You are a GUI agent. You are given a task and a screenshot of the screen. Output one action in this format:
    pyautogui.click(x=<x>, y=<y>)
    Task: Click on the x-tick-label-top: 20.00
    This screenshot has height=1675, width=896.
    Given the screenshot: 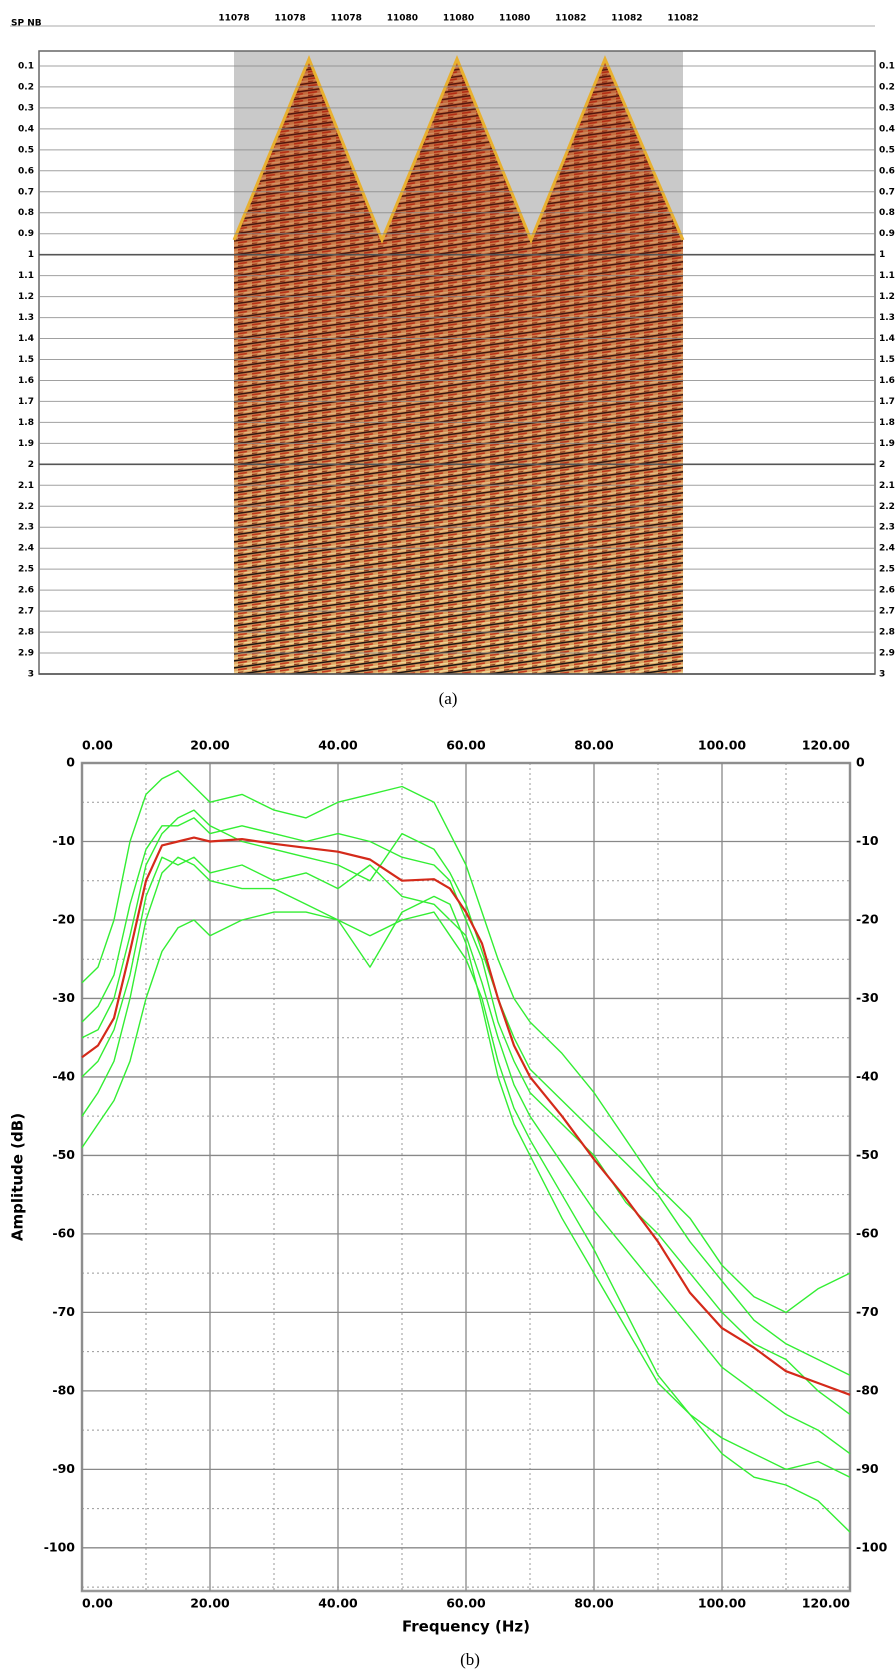 What is the action you would take?
    pyautogui.click(x=210, y=745)
    